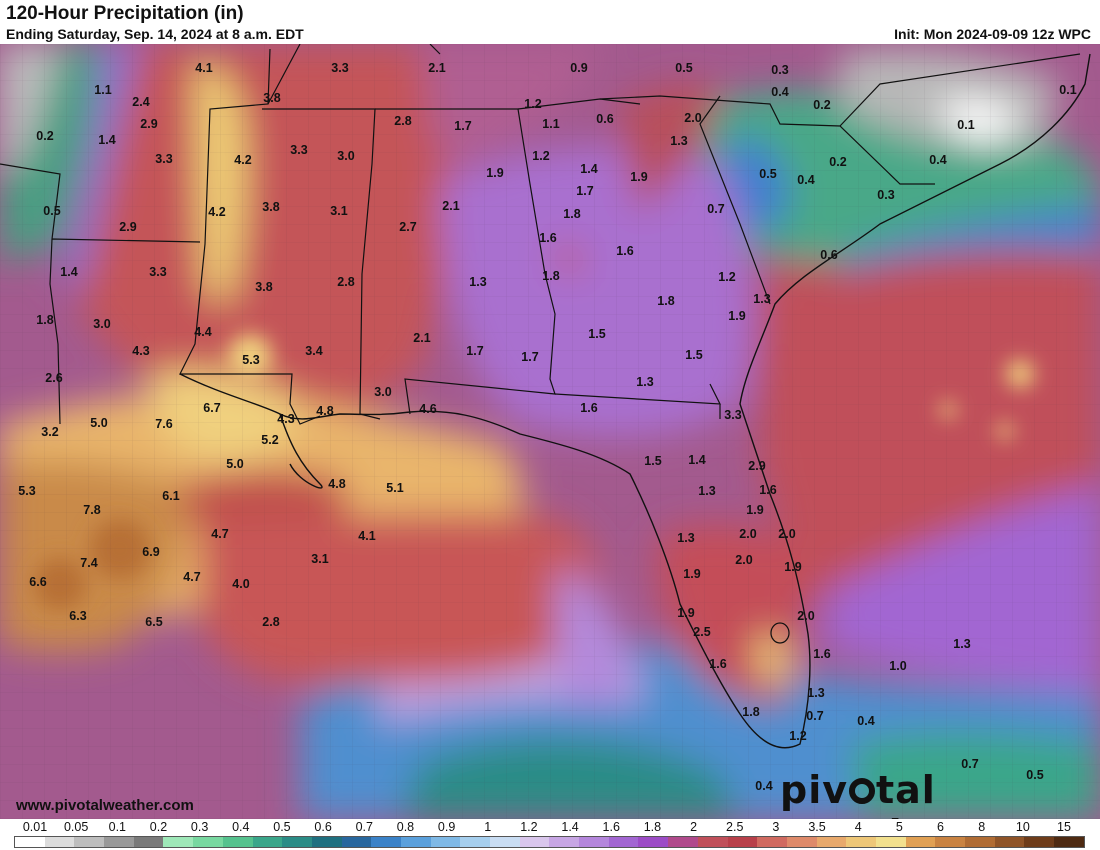 This screenshot has height=850, width=1100. I want to click on precip-value-label: 2.4, so click(140, 102).